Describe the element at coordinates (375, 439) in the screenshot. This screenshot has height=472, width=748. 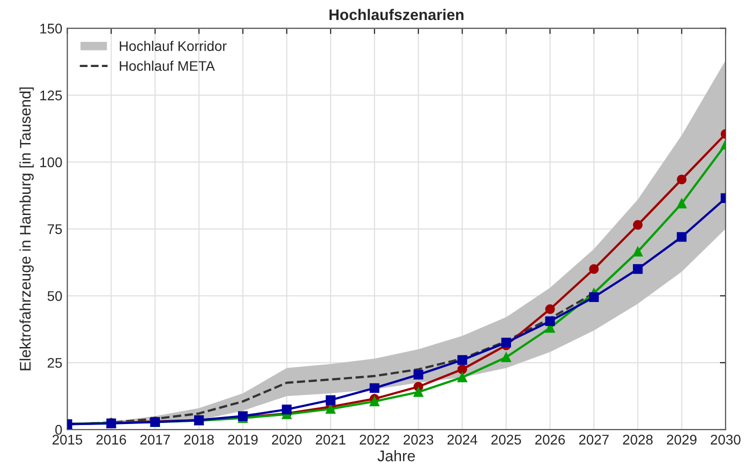
I see `x-tick-label: 2022` at that location.